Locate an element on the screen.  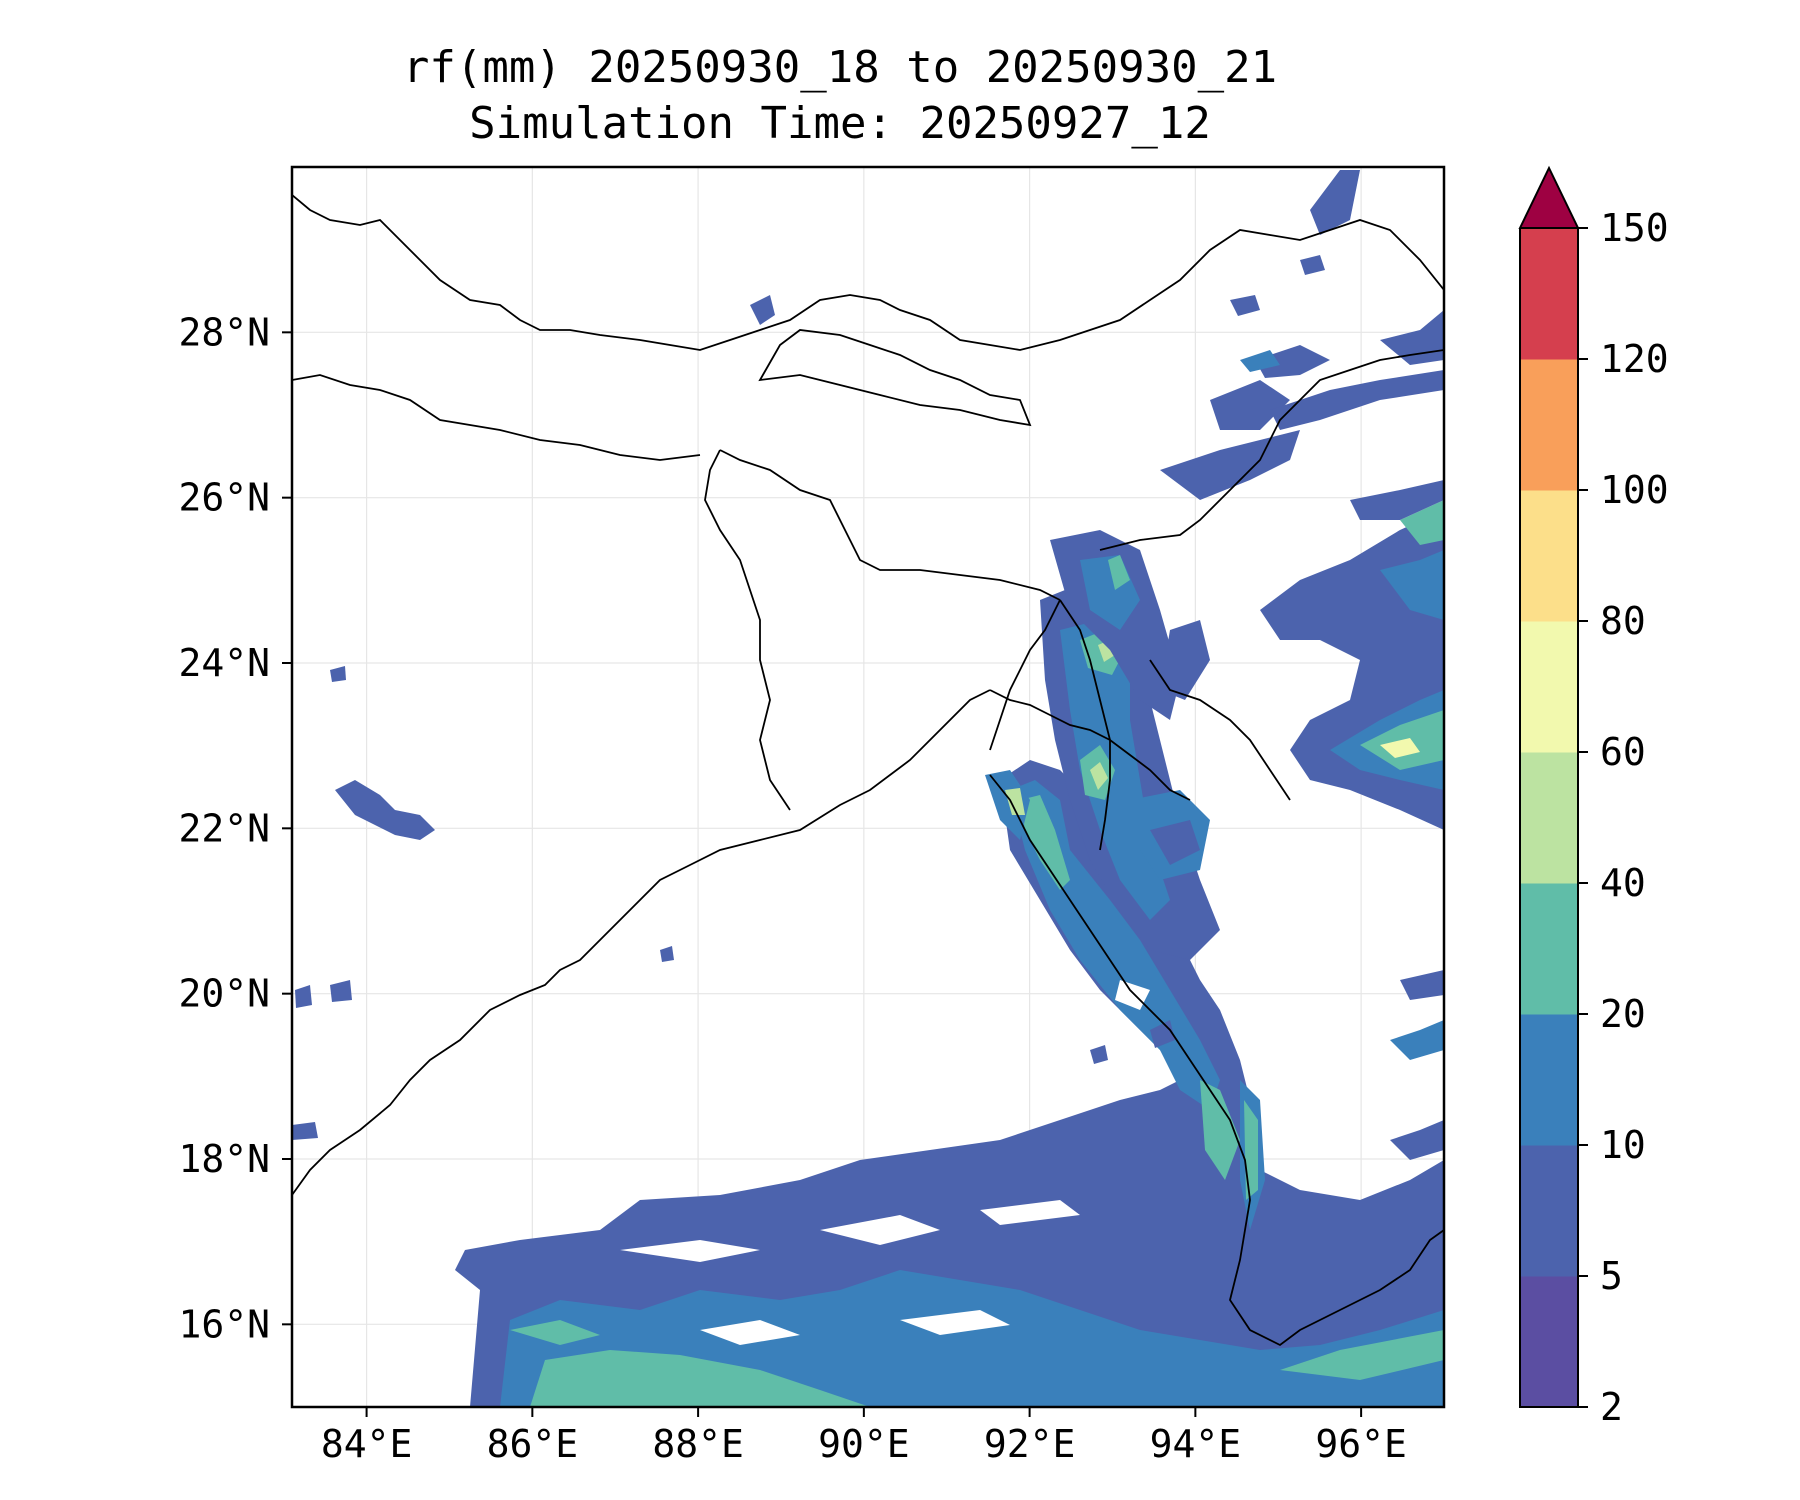
coastline-myanmar is located at coordinates (1216, 1060).